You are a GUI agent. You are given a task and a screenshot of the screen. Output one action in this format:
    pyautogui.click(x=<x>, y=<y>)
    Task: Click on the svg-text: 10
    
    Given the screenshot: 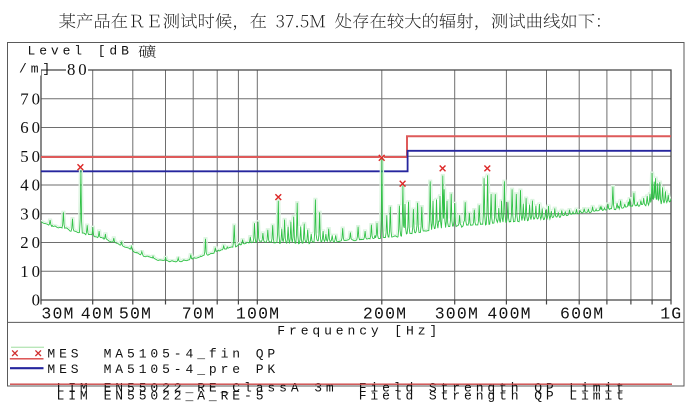 What is the action you would take?
    pyautogui.click(x=31, y=271)
    